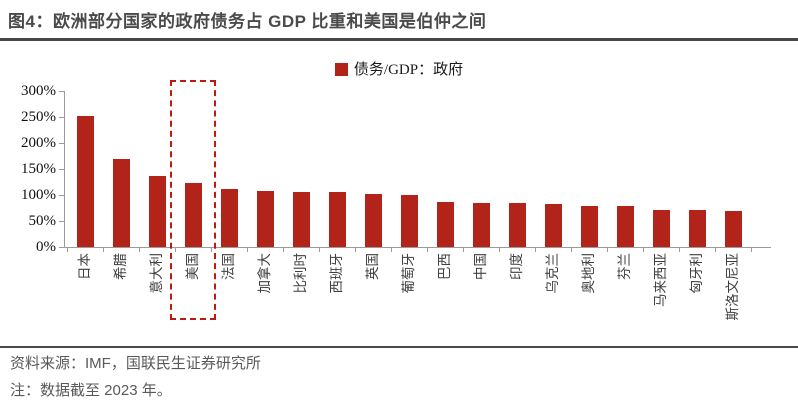 The image size is (798, 408). What do you see at coordinates (38, 143) in the screenshot?
I see `y-tick-label: 200%` at bounding box center [38, 143].